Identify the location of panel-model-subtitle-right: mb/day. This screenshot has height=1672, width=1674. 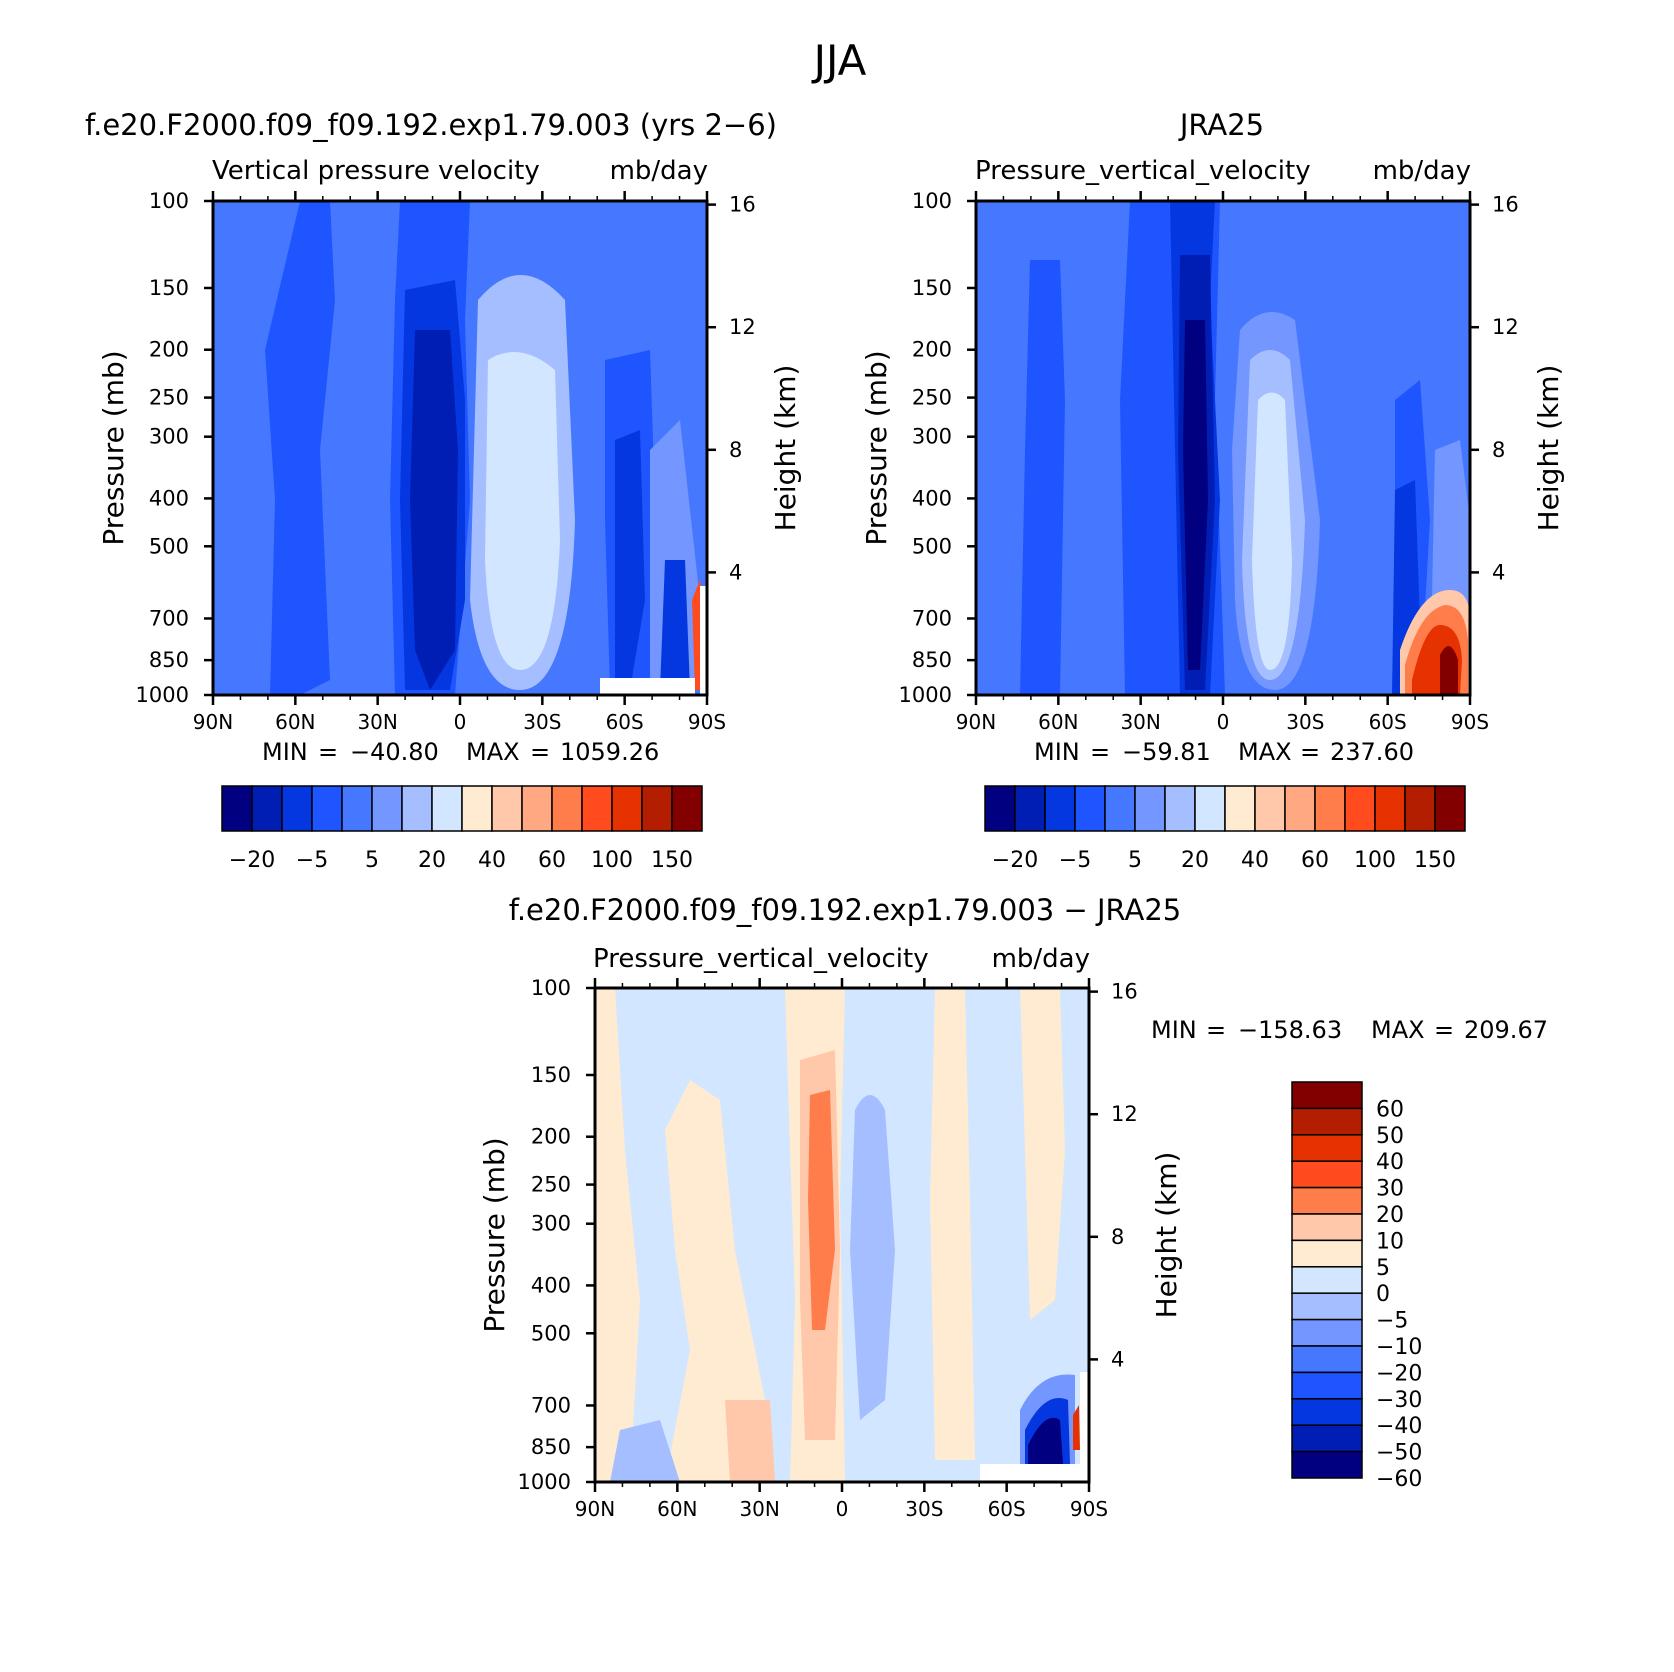
(659, 171).